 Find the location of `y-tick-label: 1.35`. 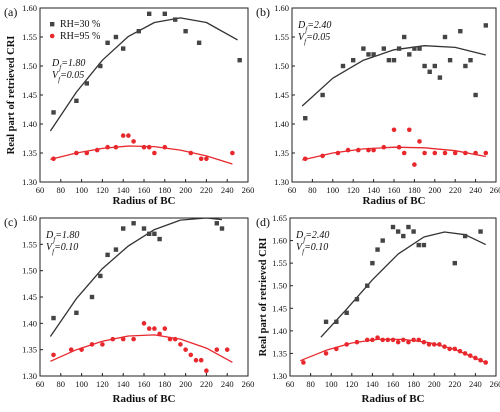

y-tick-label: 1.35 is located at coordinates (29, 350).